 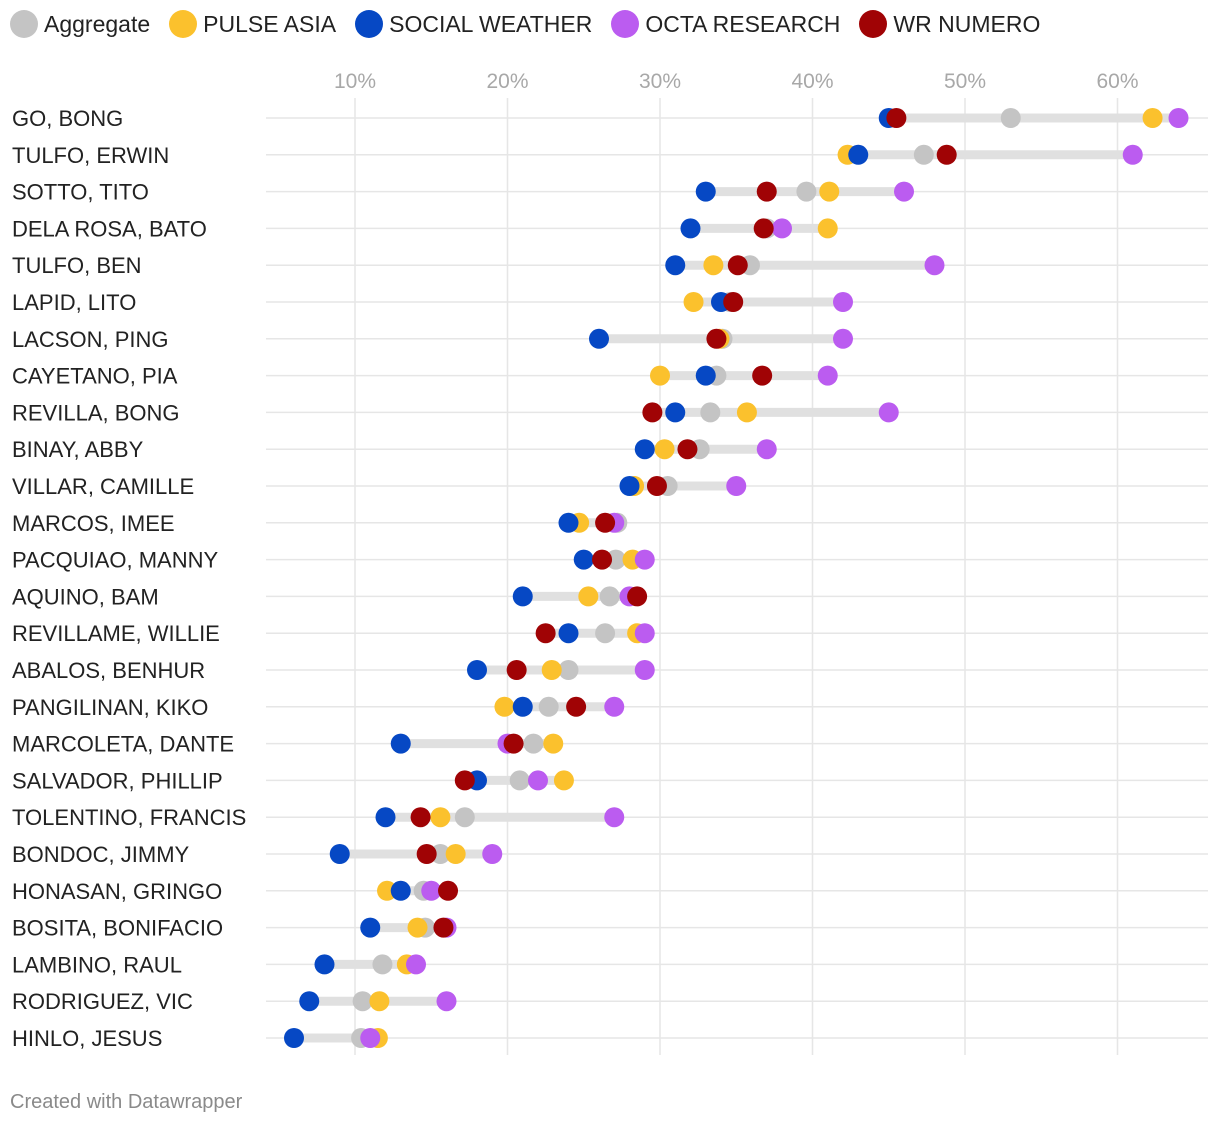 I want to click on row-label: ABALOS, BENHUR, so click(x=108, y=670).